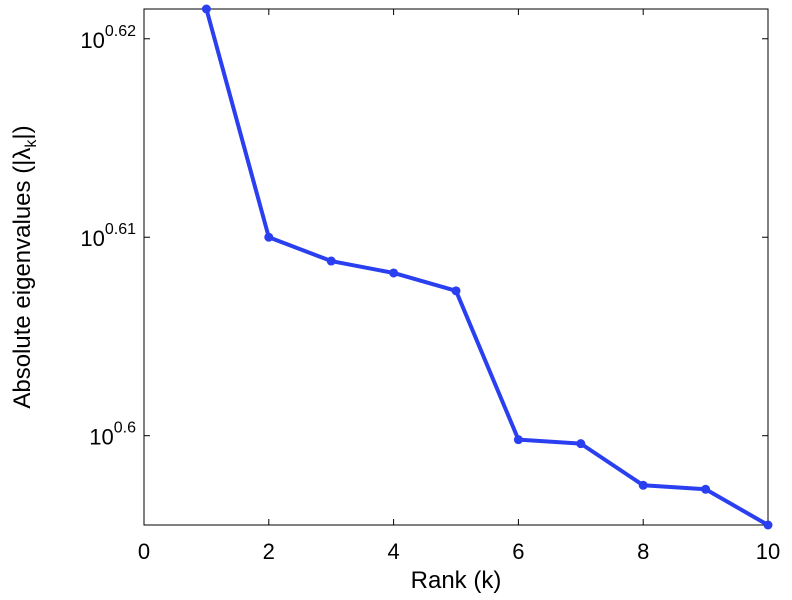  Describe the element at coordinates (393, 551) in the screenshot. I see `x-tick-label-2: 4` at that location.